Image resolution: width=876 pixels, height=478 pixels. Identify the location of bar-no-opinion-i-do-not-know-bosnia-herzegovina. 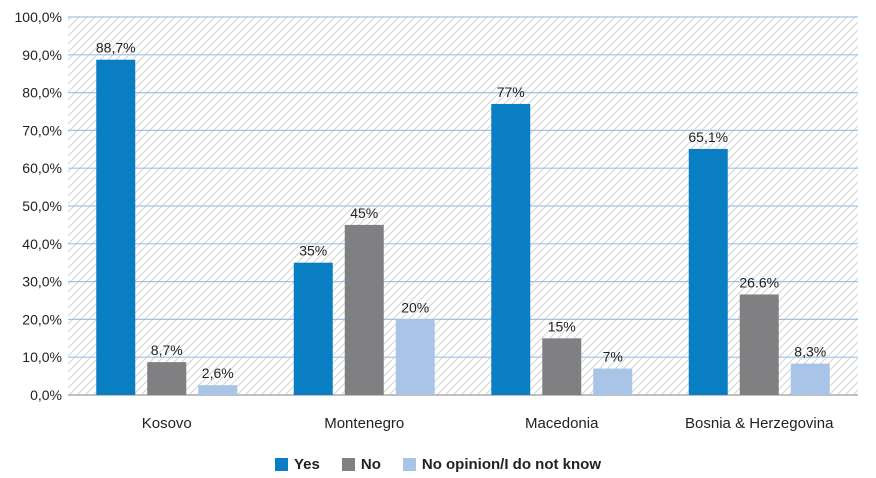
(810, 379).